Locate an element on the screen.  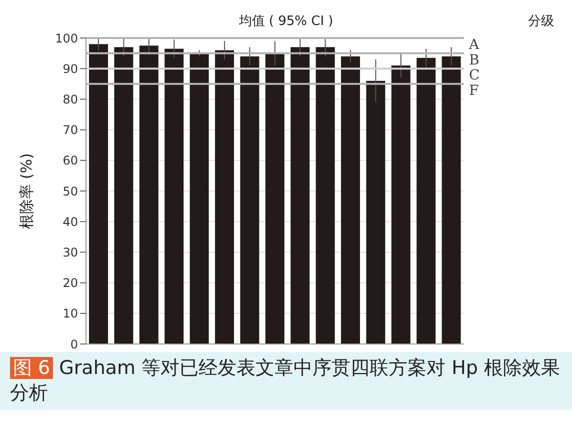
text: 分级 is located at coordinates (541, 21).